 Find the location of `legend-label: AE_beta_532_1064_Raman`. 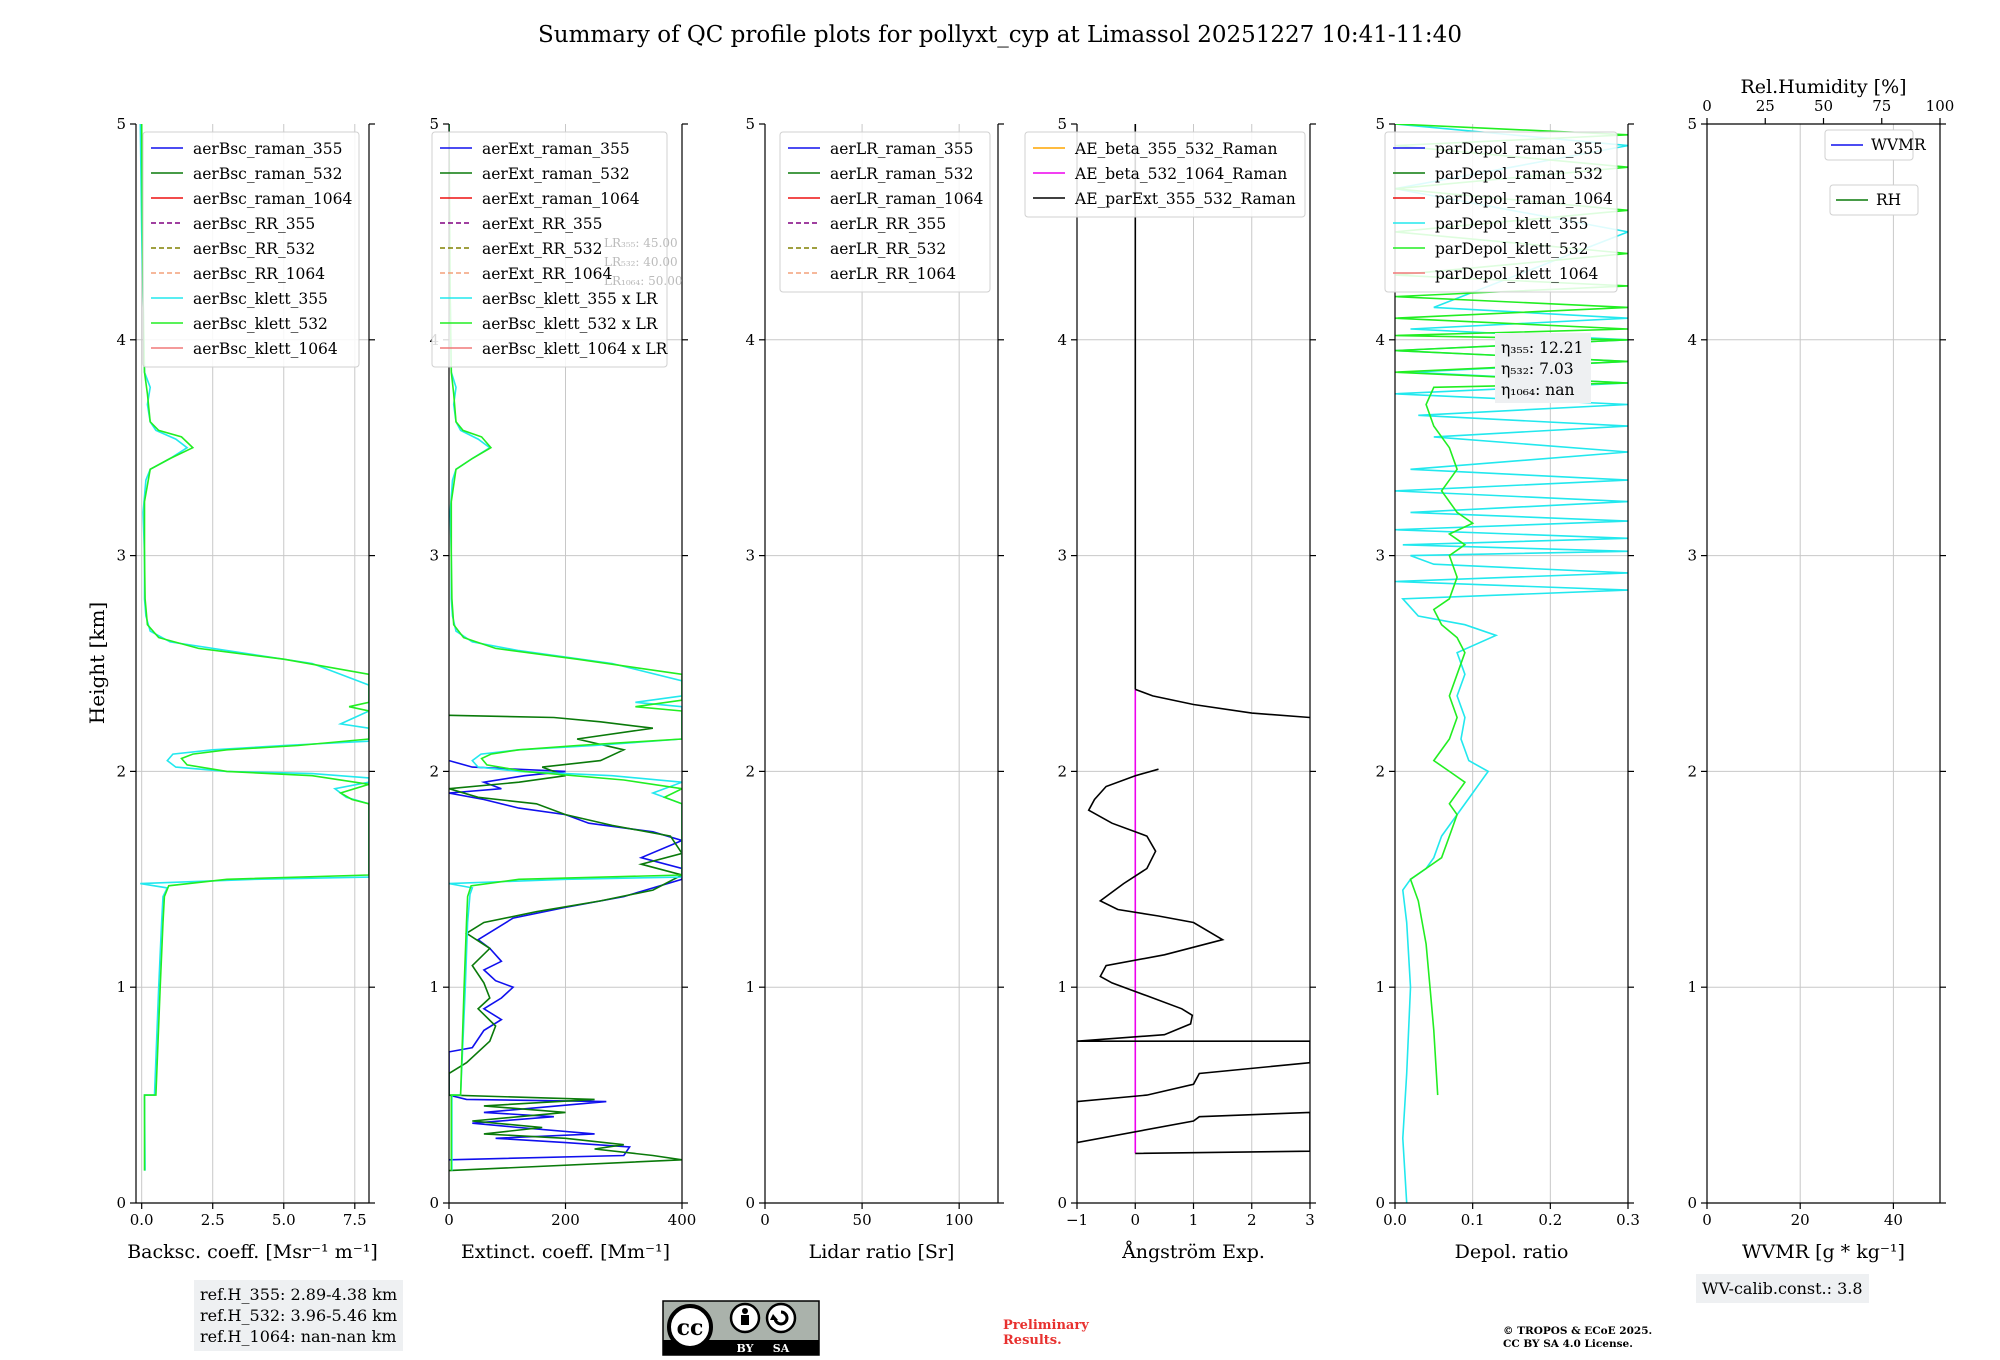

legend-label: AE_beta_532_1064_Raman is located at coordinates (1180, 174).